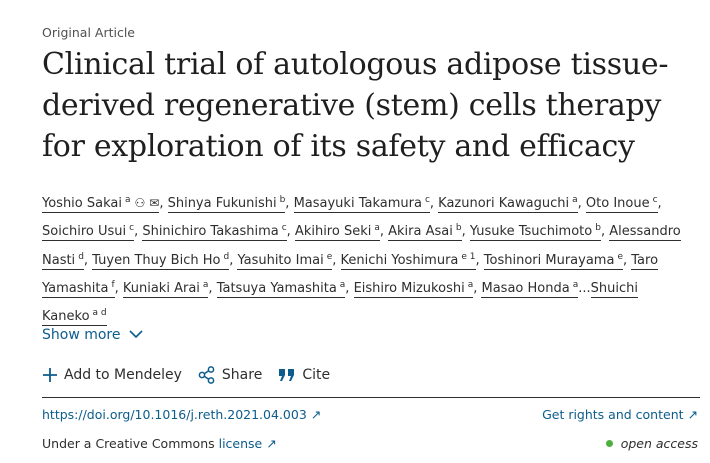 This screenshot has height=463, width=710. What do you see at coordinates (206, 375) in the screenshot?
I see `share-icon` at bounding box center [206, 375].